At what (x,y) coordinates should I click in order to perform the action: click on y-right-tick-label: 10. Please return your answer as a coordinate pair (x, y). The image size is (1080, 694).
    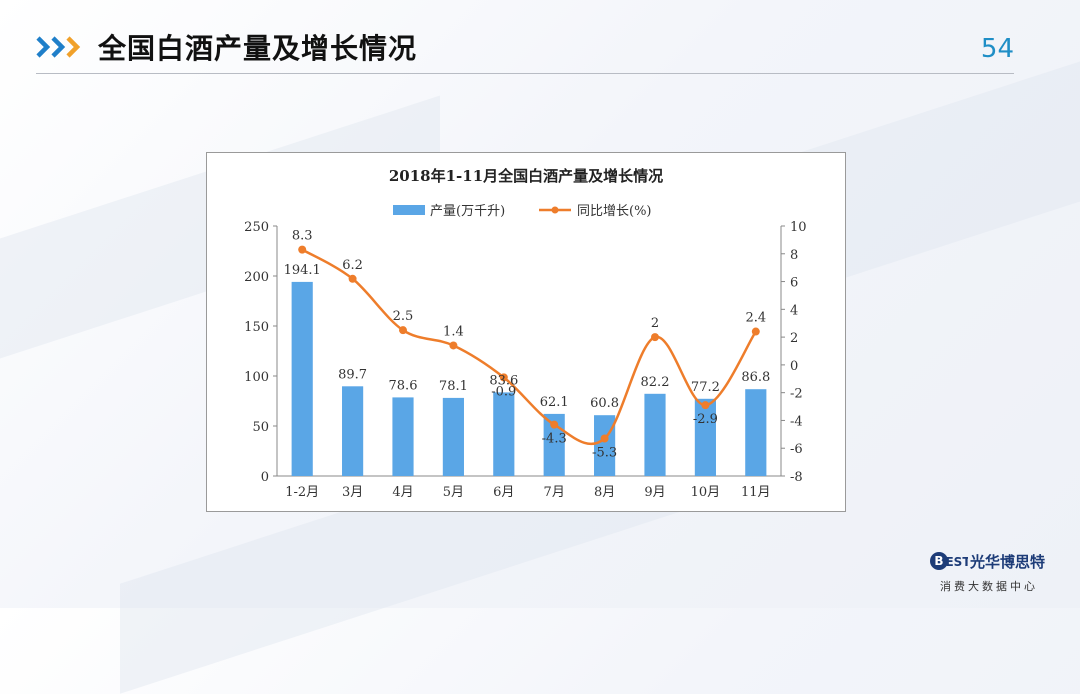
    Looking at the image, I should click on (798, 227).